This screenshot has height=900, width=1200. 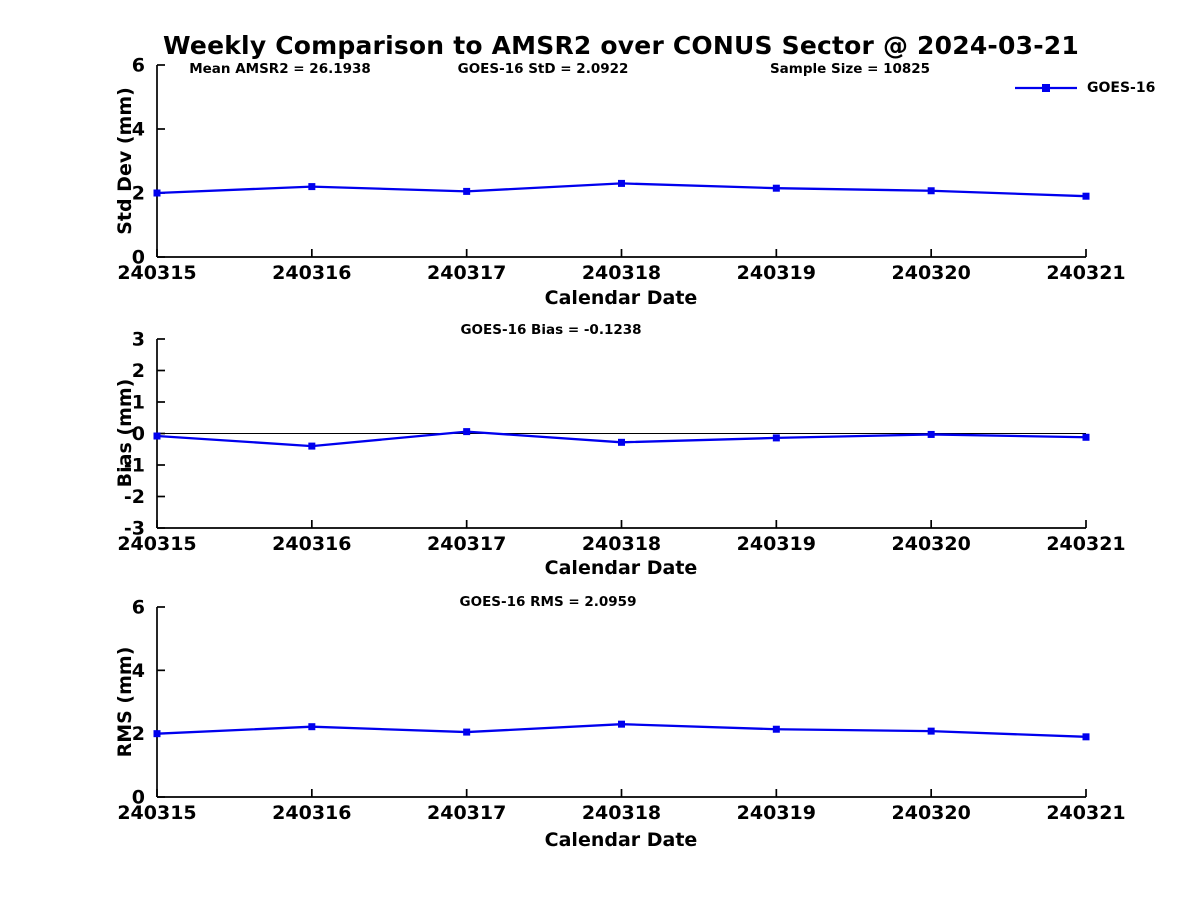 What do you see at coordinates (548, 602) in the screenshot?
I see `rms-annotation: GOES-16 RMS = 2.0959` at bounding box center [548, 602].